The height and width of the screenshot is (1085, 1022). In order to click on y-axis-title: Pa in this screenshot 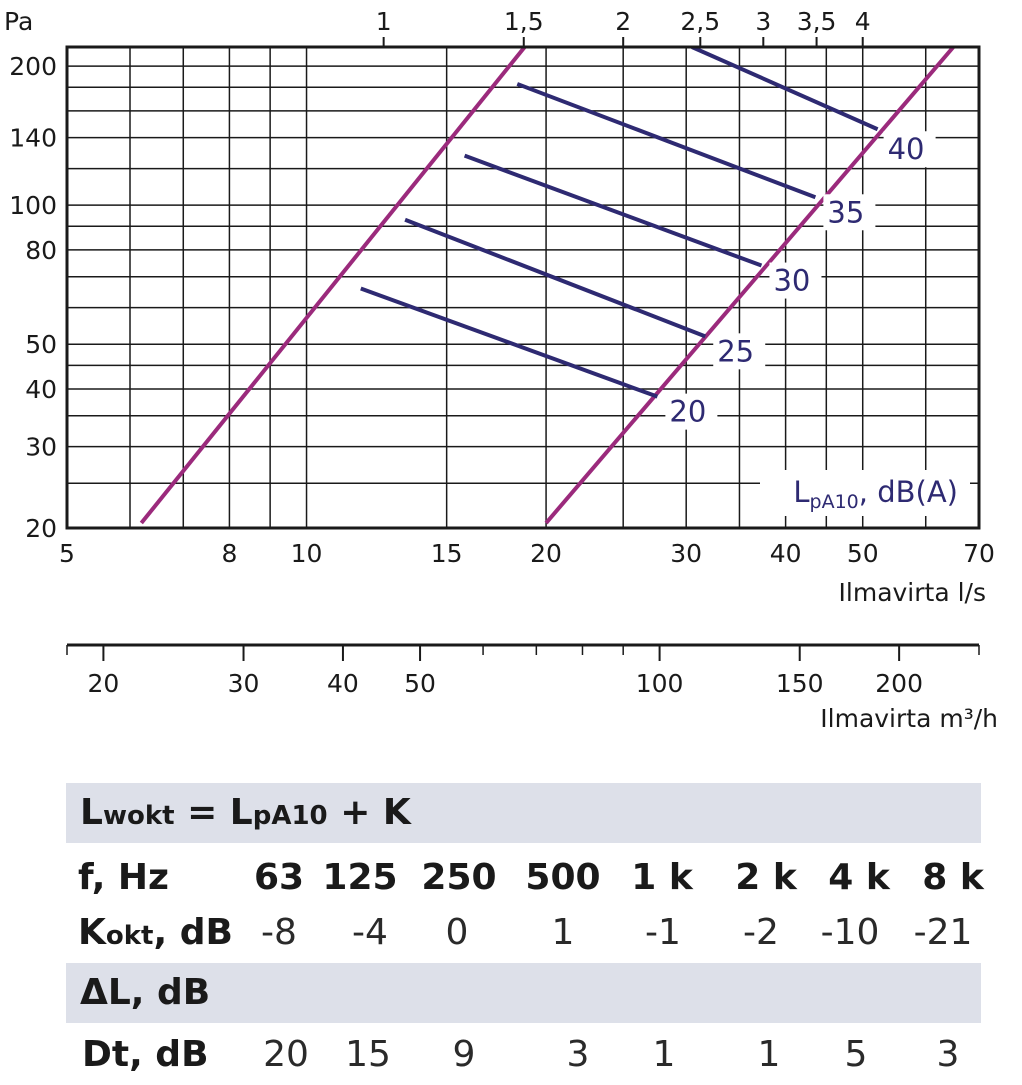, I will do `click(18, 21)`.